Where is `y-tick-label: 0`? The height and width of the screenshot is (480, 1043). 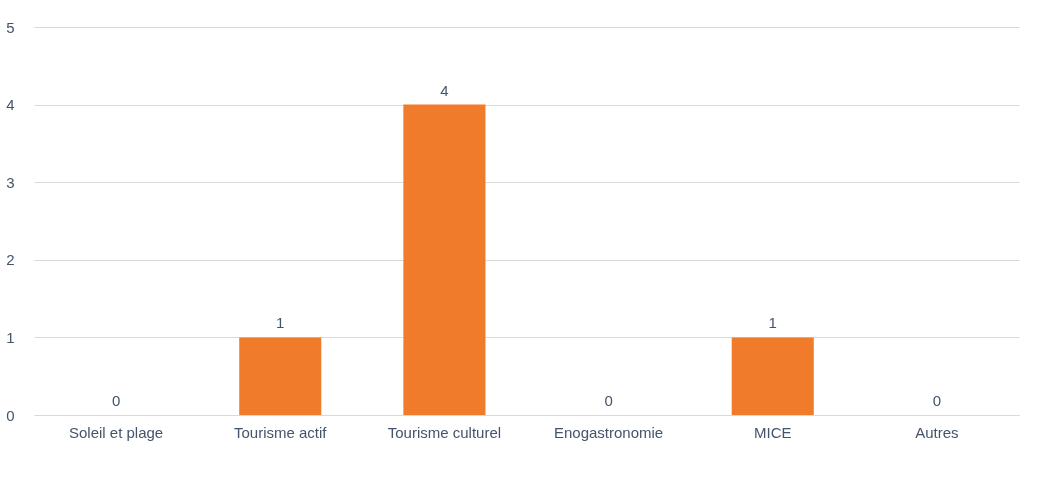 y-tick-label: 0 is located at coordinates (10, 415).